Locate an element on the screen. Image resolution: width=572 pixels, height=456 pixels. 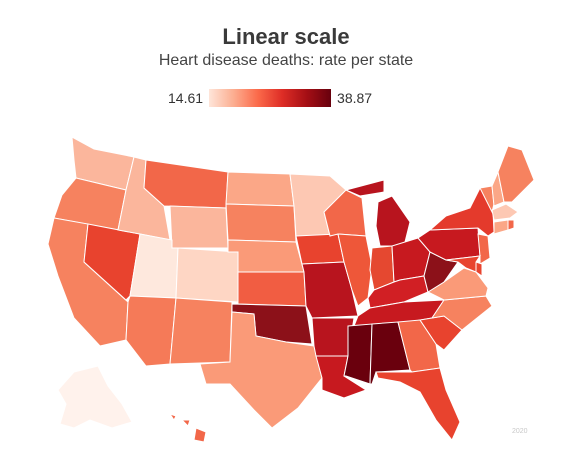
credit-text: 2020 is located at coordinates (520, 431).